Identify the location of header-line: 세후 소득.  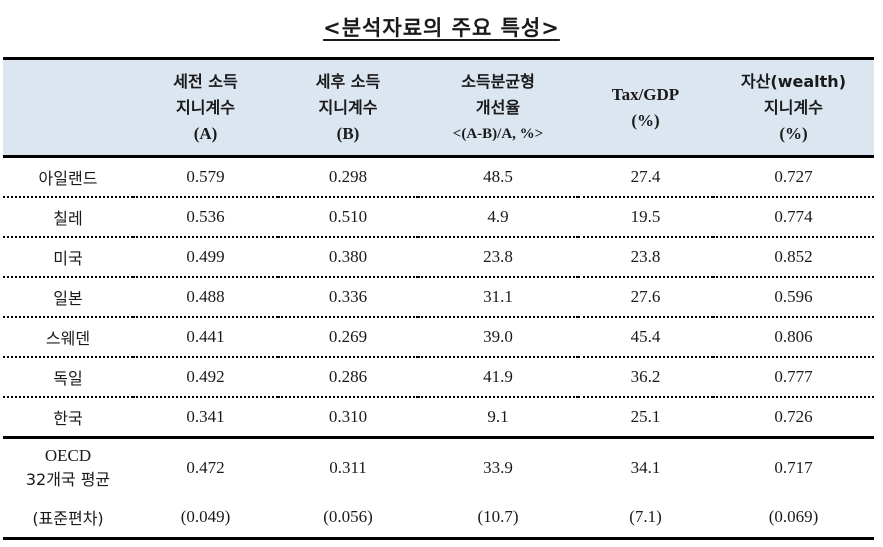
(348, 81).